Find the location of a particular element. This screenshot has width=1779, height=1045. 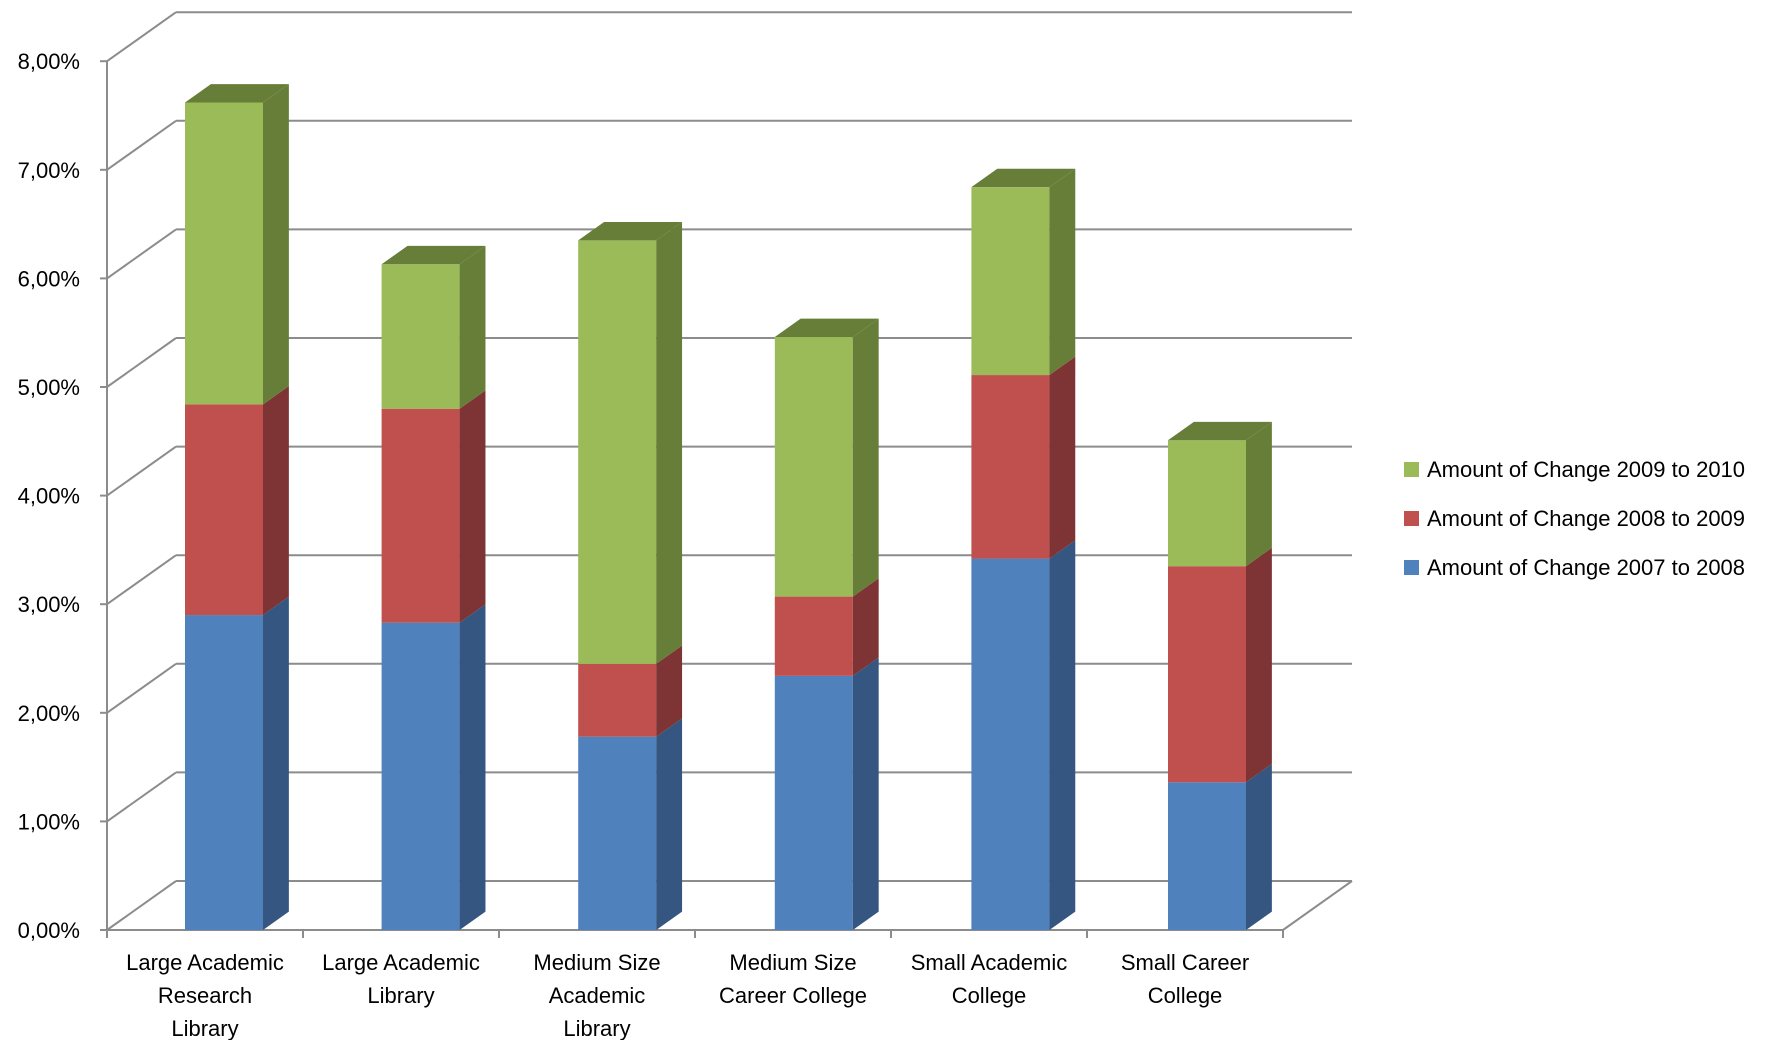

y-tick-label: 2,00% is located at coordinates (49, 713).